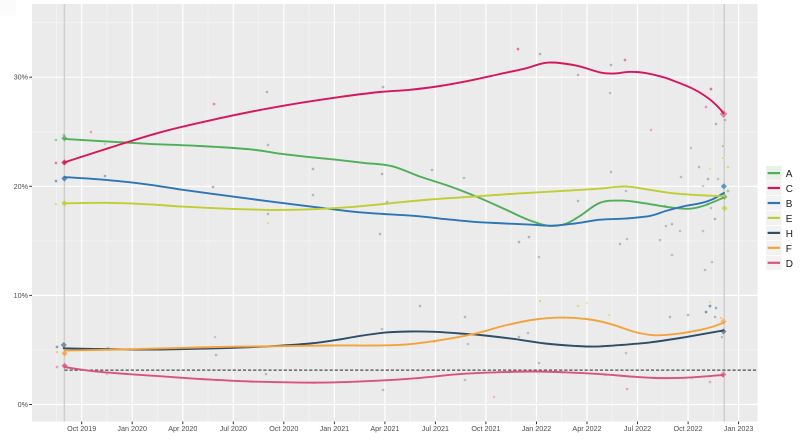 The width and height of the screenshot is (800, 444). I want to click on svg-text: Jul 2020, so click(233, 428).